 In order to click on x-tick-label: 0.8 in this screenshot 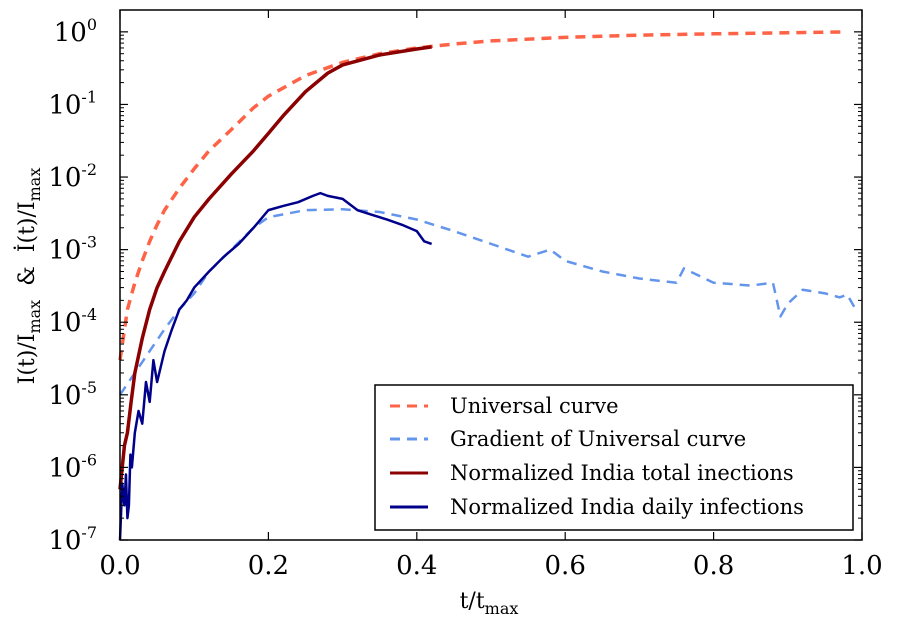, I will do `click(713, 566)`.